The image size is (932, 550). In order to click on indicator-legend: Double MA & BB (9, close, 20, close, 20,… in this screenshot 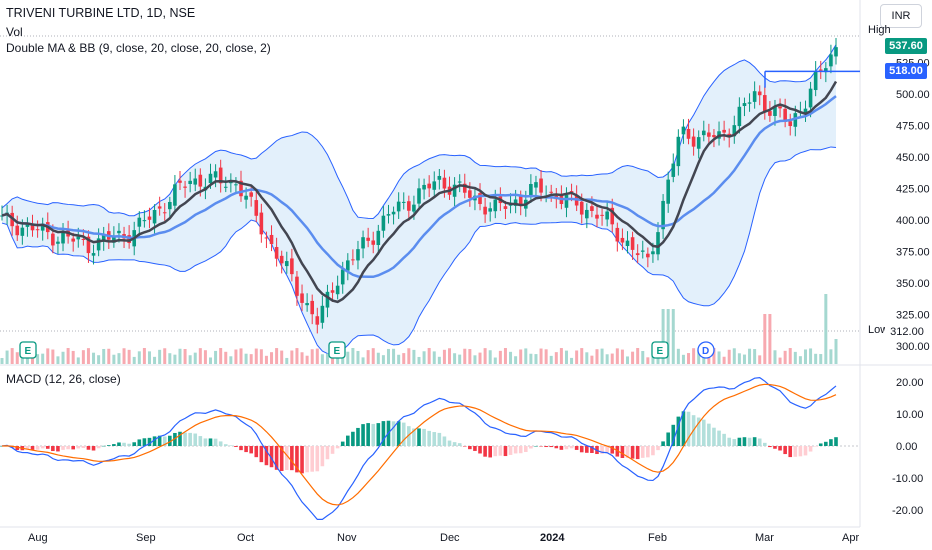, I will do `click(138, 48)`.